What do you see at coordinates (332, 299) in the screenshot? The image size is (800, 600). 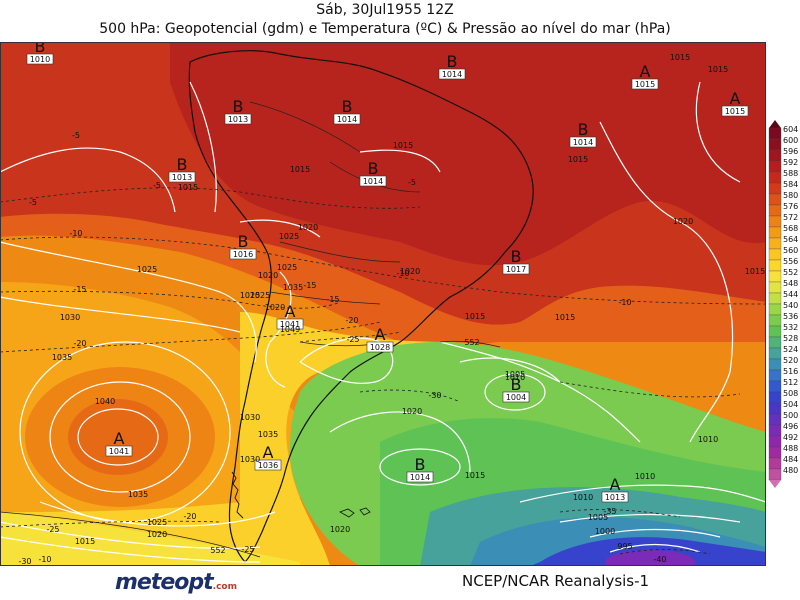 I see `temperature-label: -15` at bounding box center [332, 299].